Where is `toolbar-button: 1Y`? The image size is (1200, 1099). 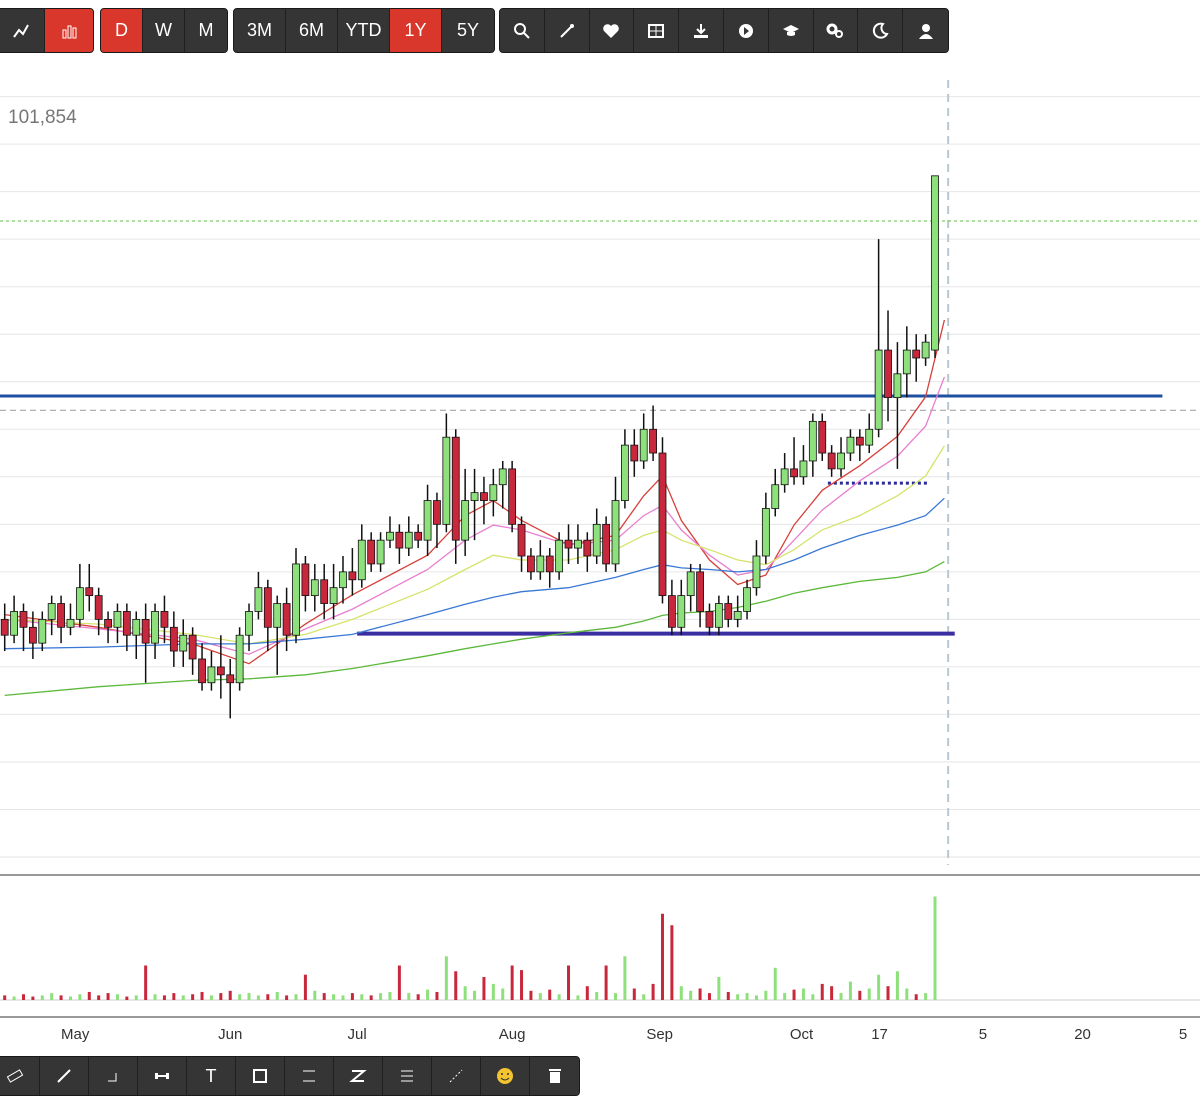
toolbar-button: 1Y is located at coordinates (416, 30).